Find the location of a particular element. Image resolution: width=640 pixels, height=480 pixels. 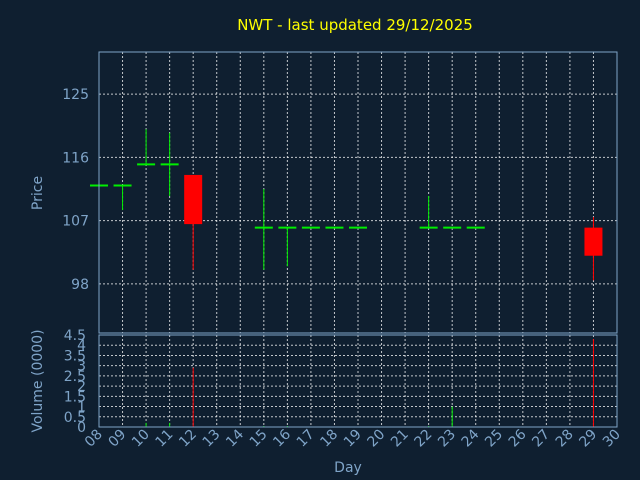

volume-tick-label: 0 is located at coordinates (81, 428).